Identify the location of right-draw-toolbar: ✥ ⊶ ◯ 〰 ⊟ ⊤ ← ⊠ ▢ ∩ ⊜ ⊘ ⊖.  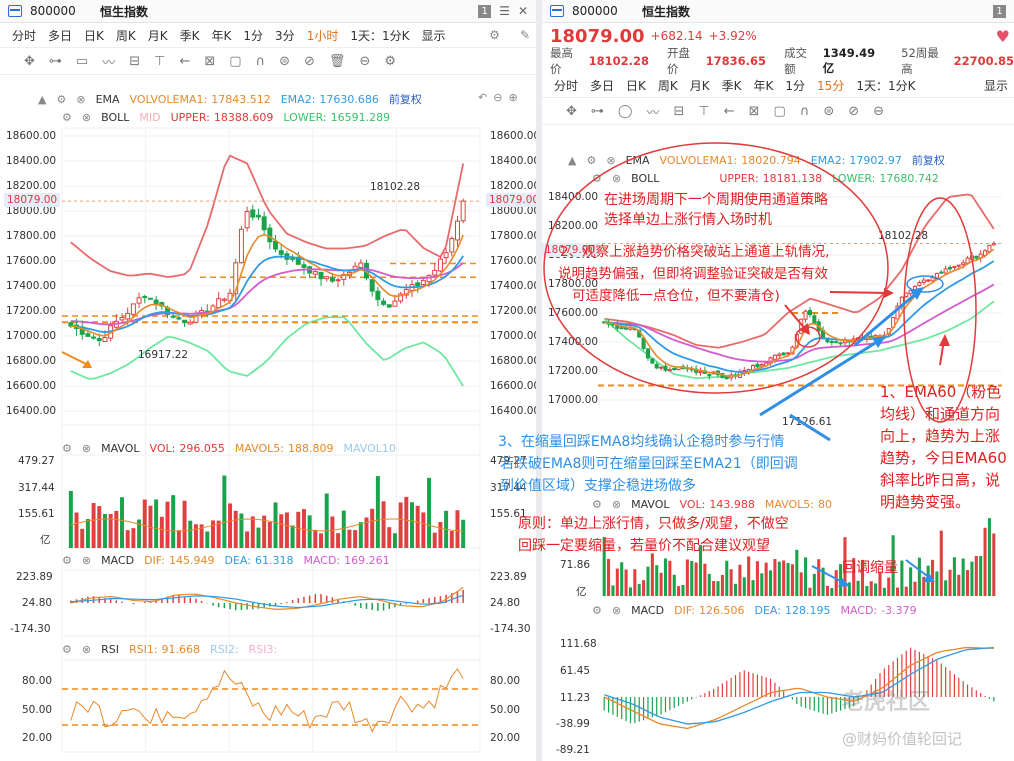
(778, 111).